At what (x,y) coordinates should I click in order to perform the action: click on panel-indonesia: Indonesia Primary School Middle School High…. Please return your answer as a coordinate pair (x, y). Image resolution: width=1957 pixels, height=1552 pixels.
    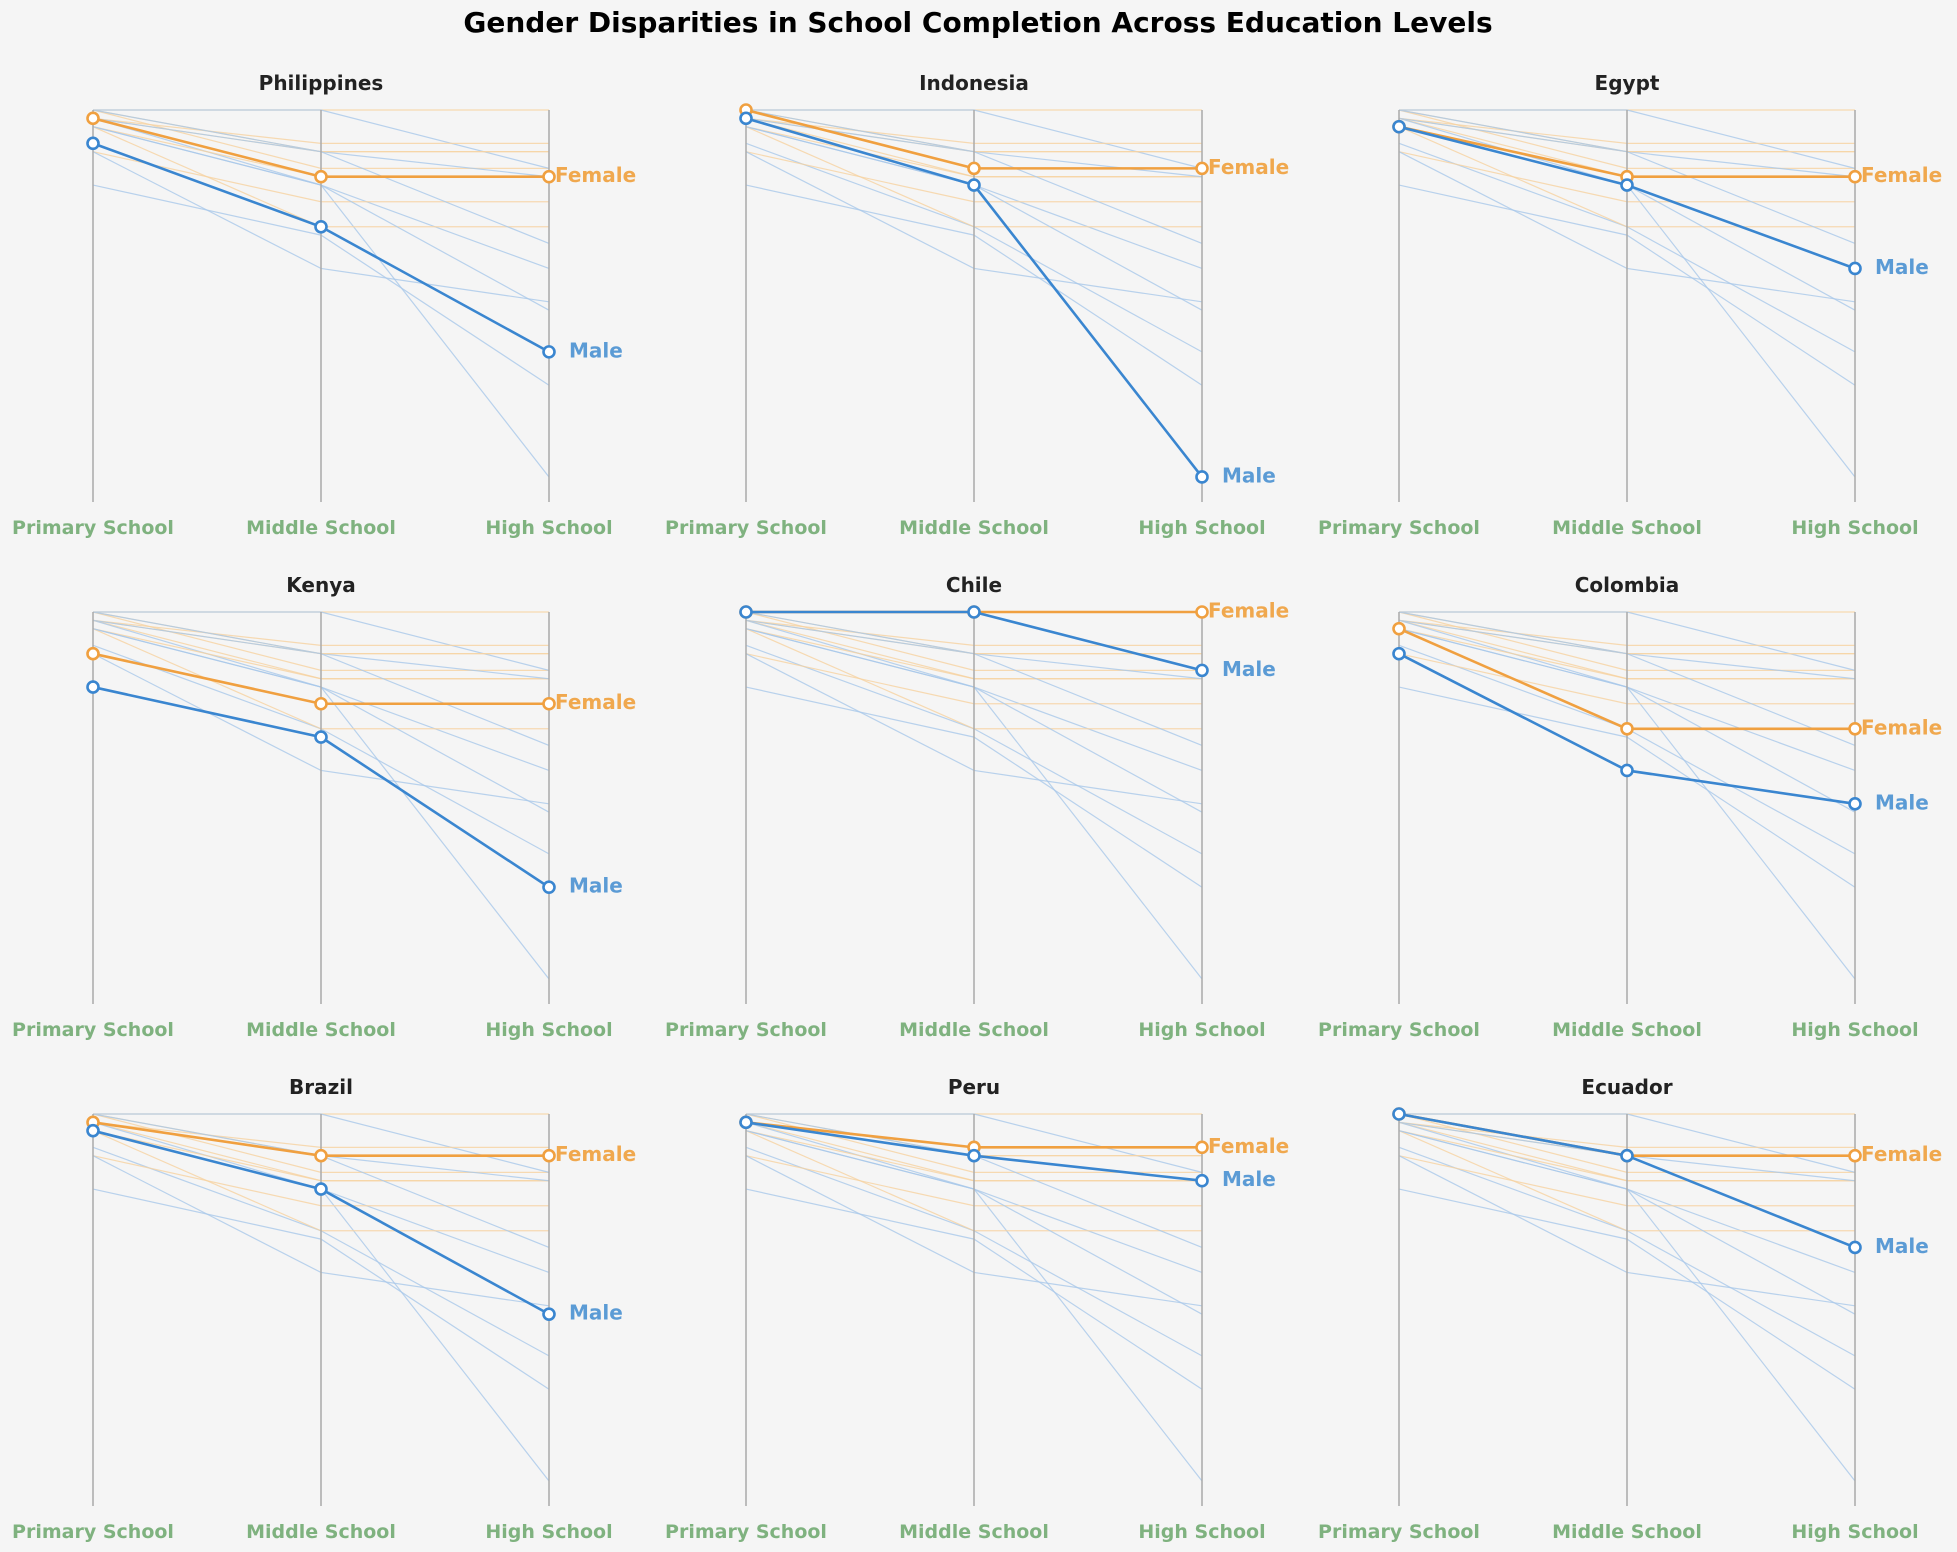
    Looking at the image, I should click on (977, 305).